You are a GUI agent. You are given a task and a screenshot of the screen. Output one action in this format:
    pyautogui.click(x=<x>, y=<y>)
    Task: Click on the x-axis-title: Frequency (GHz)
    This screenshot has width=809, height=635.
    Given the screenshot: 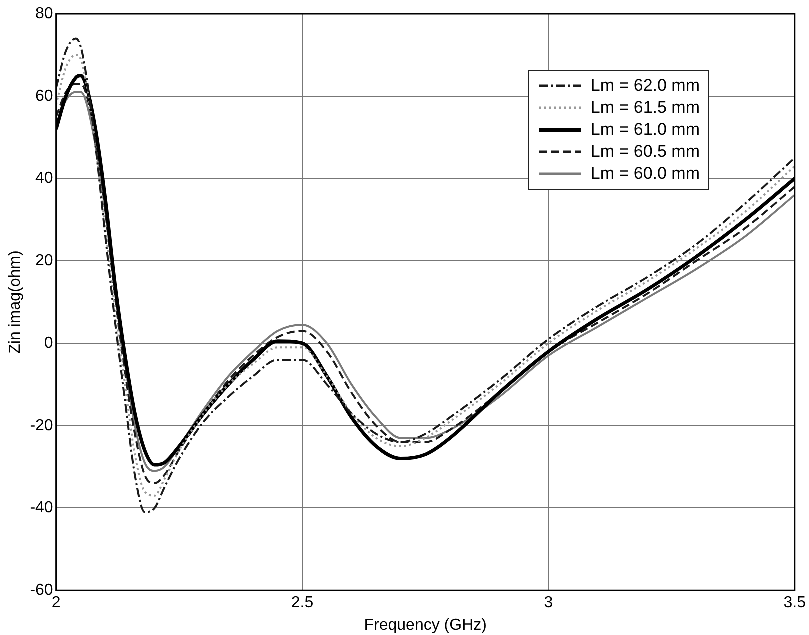 What is the action you would take?
    pyautogui.click(x=425, y=625)
    